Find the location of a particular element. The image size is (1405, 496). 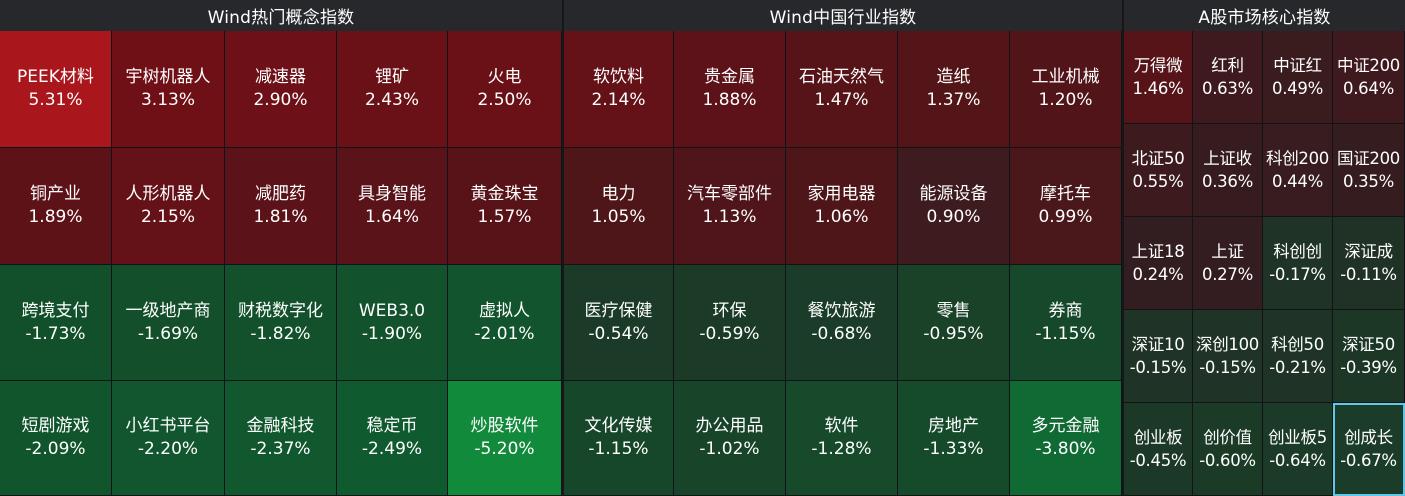

heatmap-cell: 创业板5 -0.64% is located at coordinates (1298, 449).